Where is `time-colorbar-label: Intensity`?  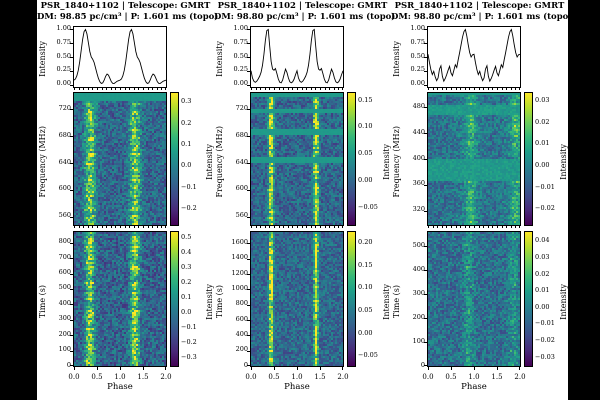
time-colorbar-label: Intensity is located at coordinates (386, 301).